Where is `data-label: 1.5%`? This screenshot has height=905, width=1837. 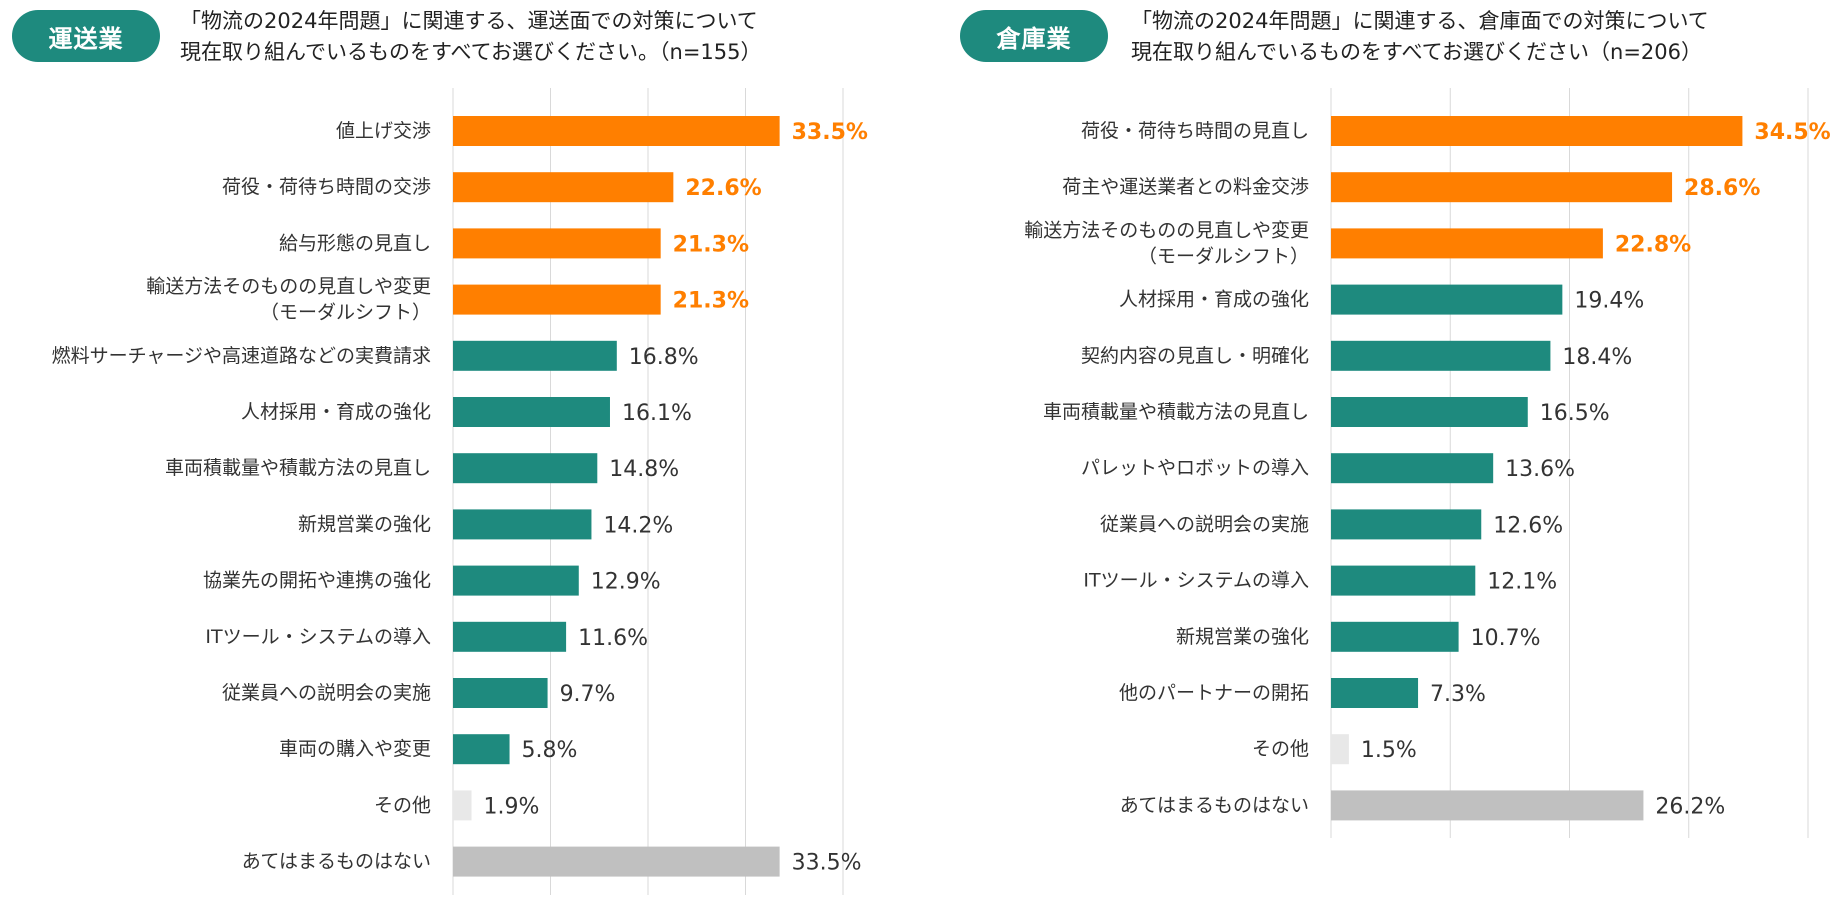
data-label: 1.5% is located at coordinates (1389, 750).